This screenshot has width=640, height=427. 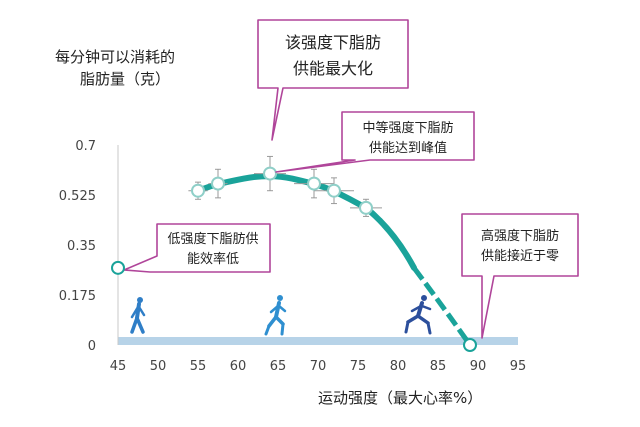 I want to click on baseline-band, so click(x=318, y=341).